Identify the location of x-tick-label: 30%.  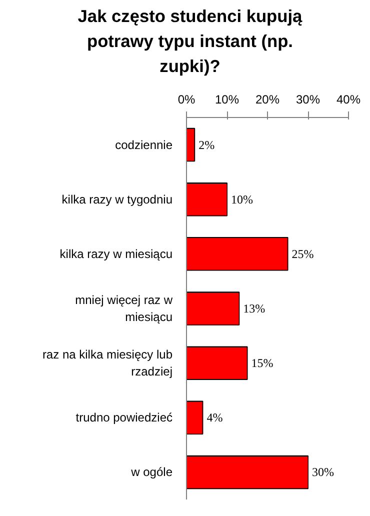
(308, 99).